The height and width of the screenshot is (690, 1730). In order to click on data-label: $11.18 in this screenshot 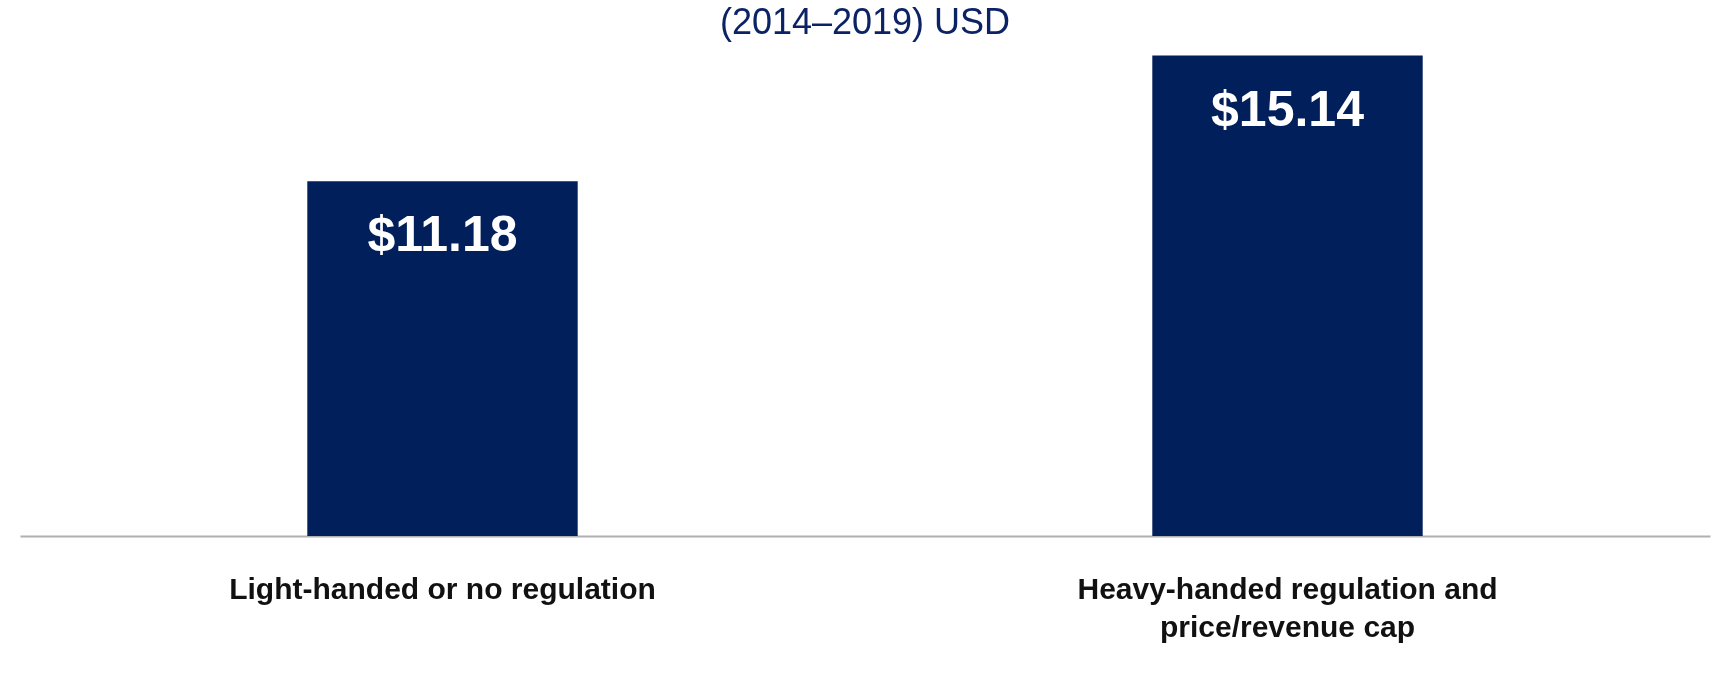, I will do `click(442, 234)`.